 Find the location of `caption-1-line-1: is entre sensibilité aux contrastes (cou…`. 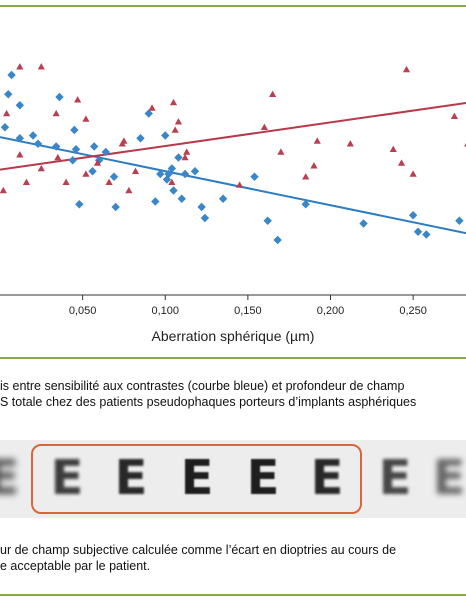

caption-1-line-1: is entre sensibilité aux contrastes (cou… is located at coordinates (202, 386).